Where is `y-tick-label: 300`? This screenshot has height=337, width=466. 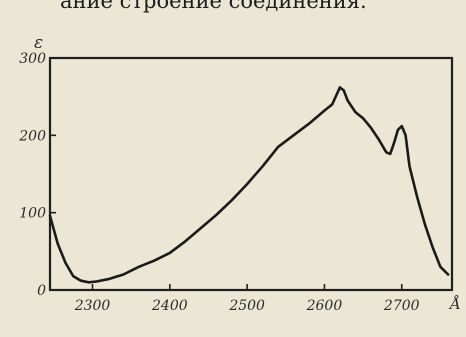
y-tick-label: 300 is located at coordinates (32, 59).